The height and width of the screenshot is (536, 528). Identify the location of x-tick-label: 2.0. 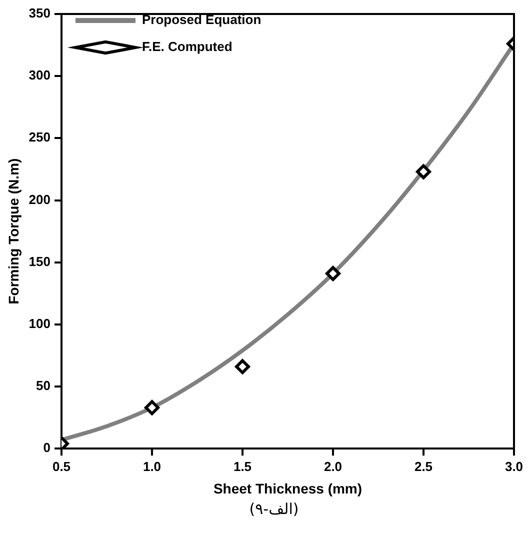
(333, 466).